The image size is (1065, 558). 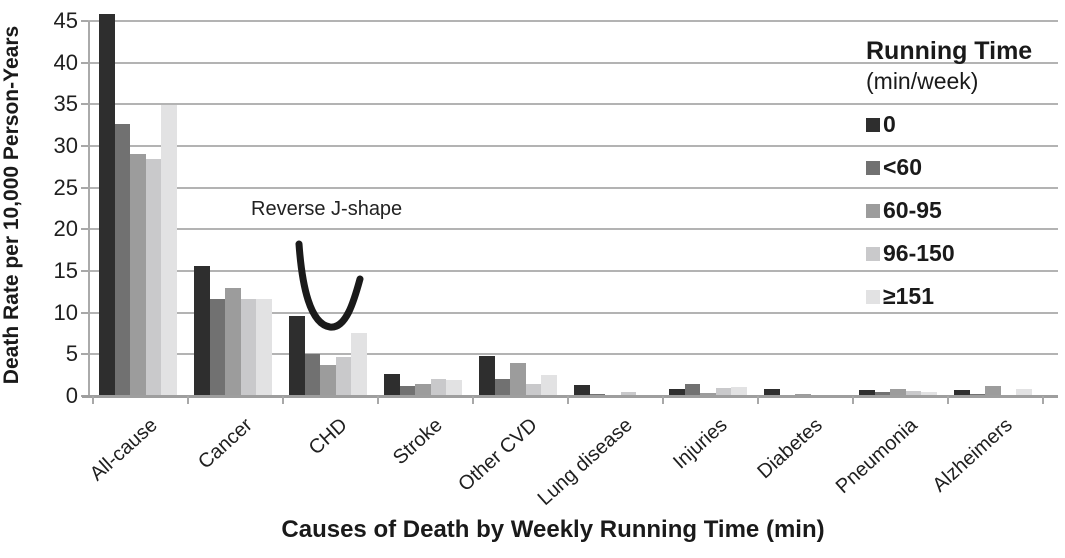 I want to click on x-axis-line, so click(x=570, y=396).